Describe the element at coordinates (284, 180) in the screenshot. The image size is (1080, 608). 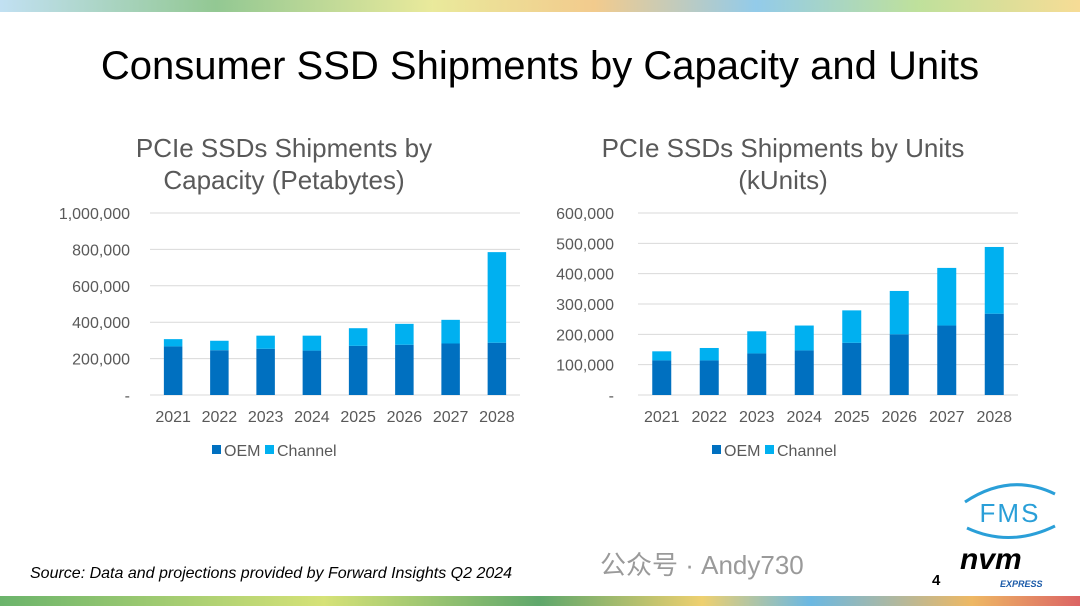
I see `chart-title-line: Capacity (Petabytes)` at that location.